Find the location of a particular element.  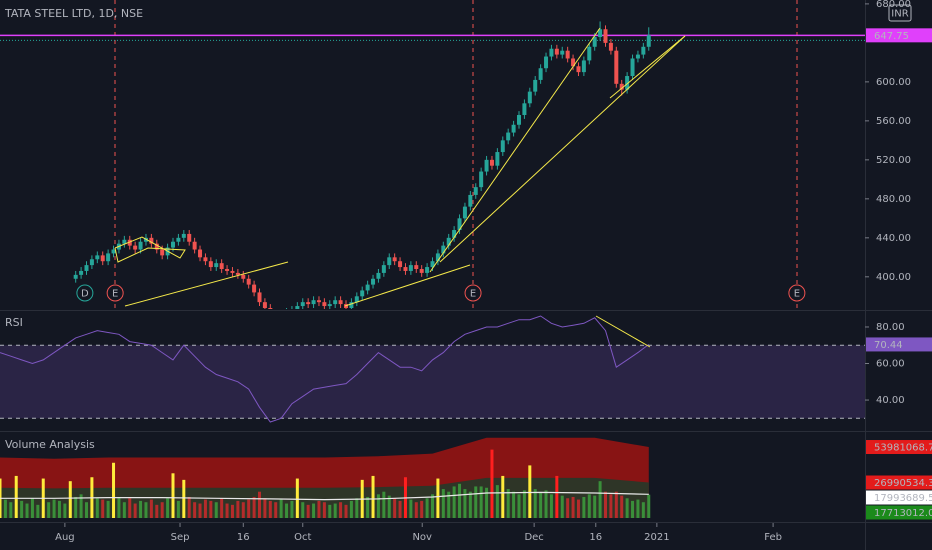

symbol-title: TATA STEEL LTD, 1D, NSE is located at coordinates (73, 13).